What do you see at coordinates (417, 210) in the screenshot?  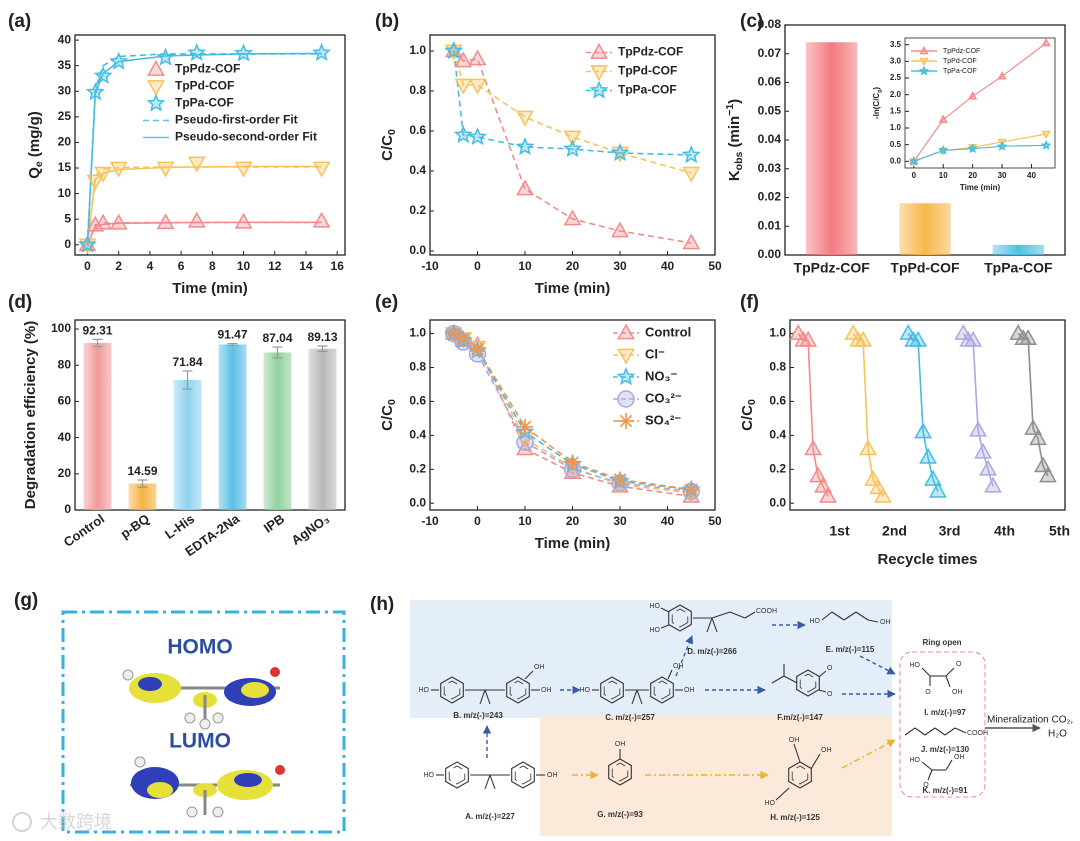 I see `y-tick-label: 0.2` at bounding box center [417, 210].